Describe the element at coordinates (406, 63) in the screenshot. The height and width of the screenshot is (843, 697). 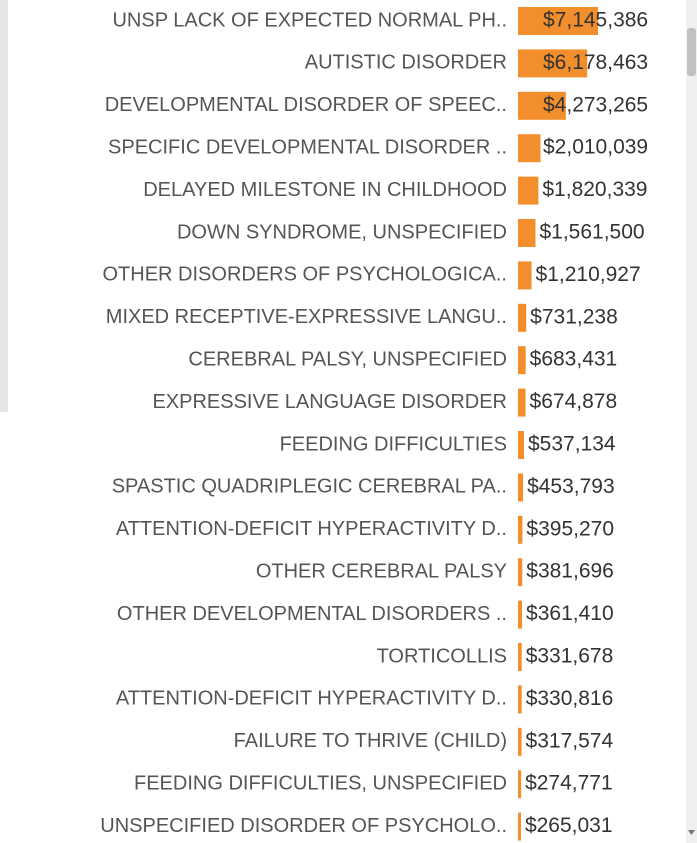
I see `category-label: AUTISTIC DISORDER` at that location.